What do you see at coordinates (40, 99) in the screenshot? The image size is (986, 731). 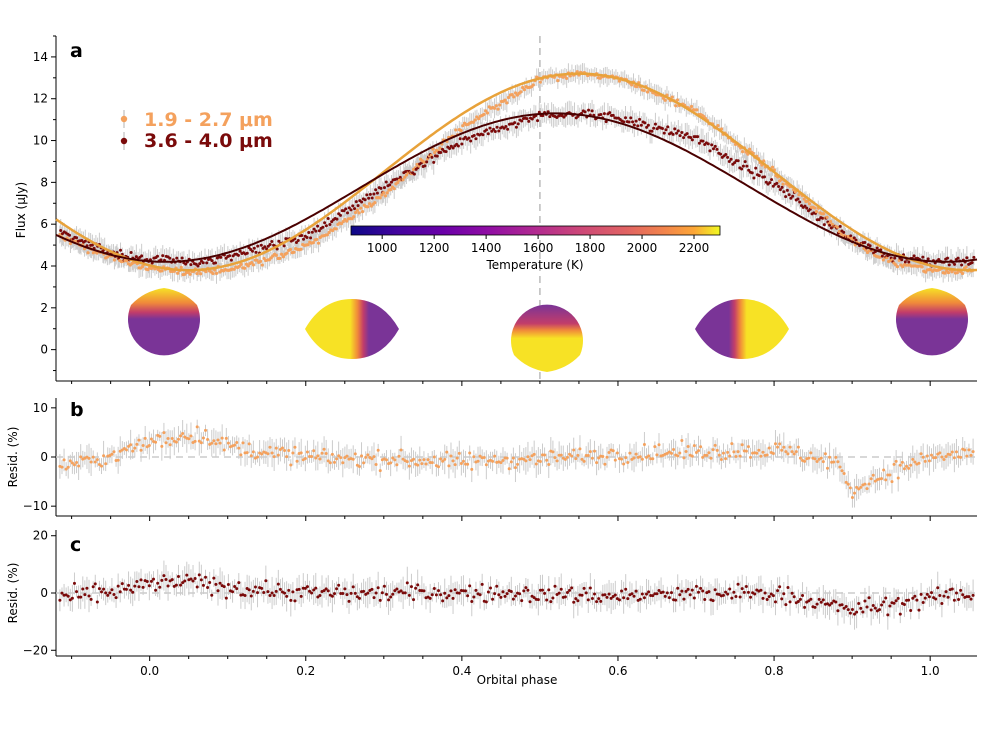 I see `y-tick-label: 12` at bounding box center [40, 99].